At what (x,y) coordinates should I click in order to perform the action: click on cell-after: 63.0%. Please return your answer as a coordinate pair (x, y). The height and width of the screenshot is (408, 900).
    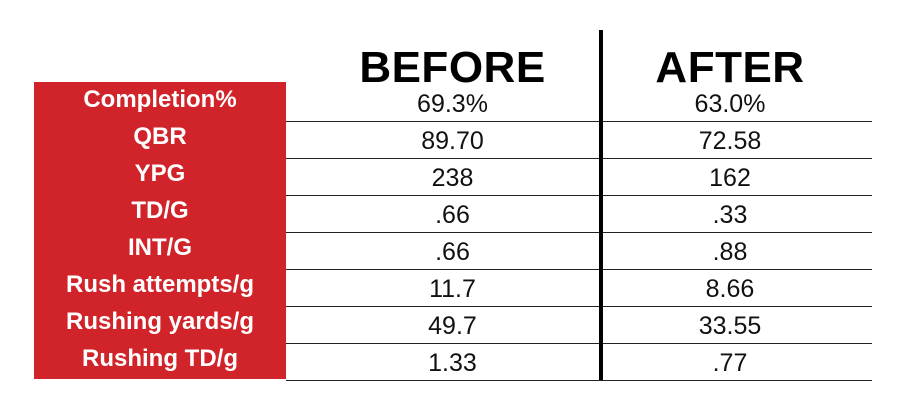
    Looking at the image, I should click on (730, 104).